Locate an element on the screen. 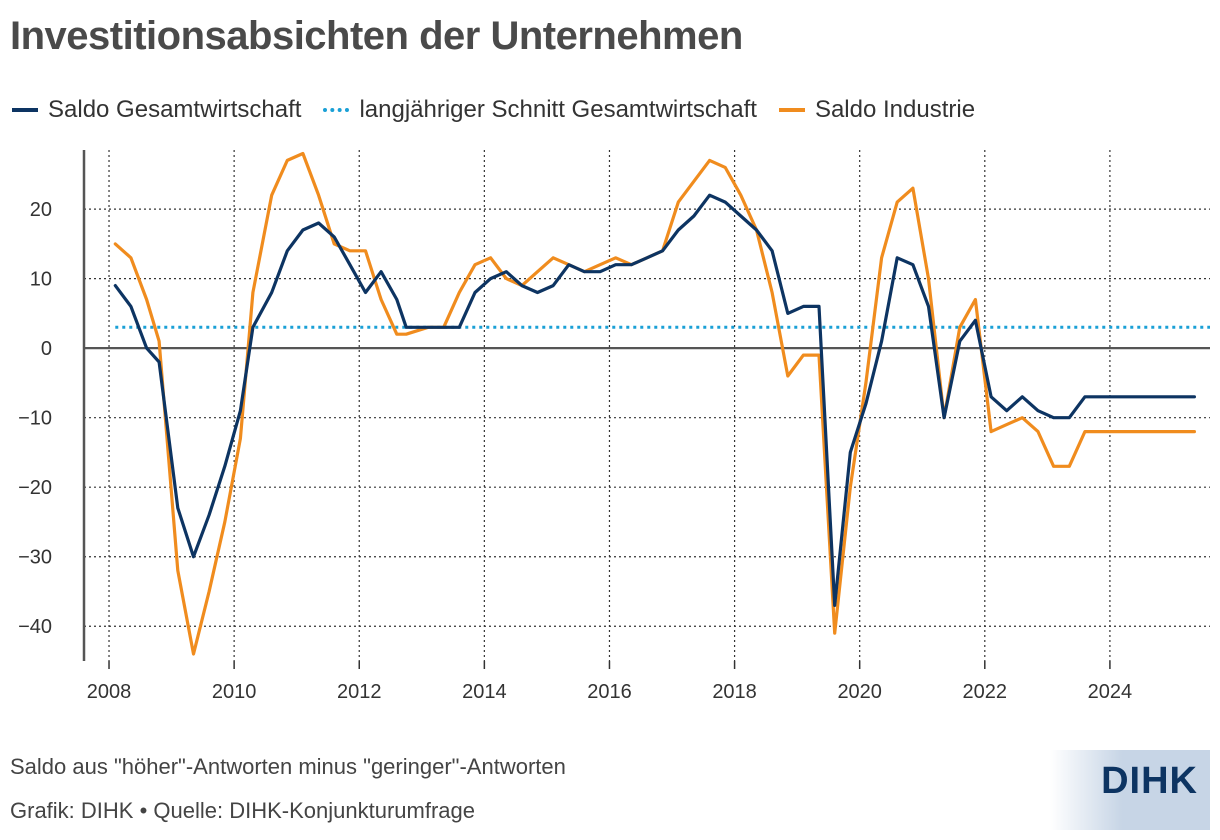 The width and height of the screenshot is (1220, 840). legend-item-industrie: Saldo Industrie is located at coordinates (877, 110).